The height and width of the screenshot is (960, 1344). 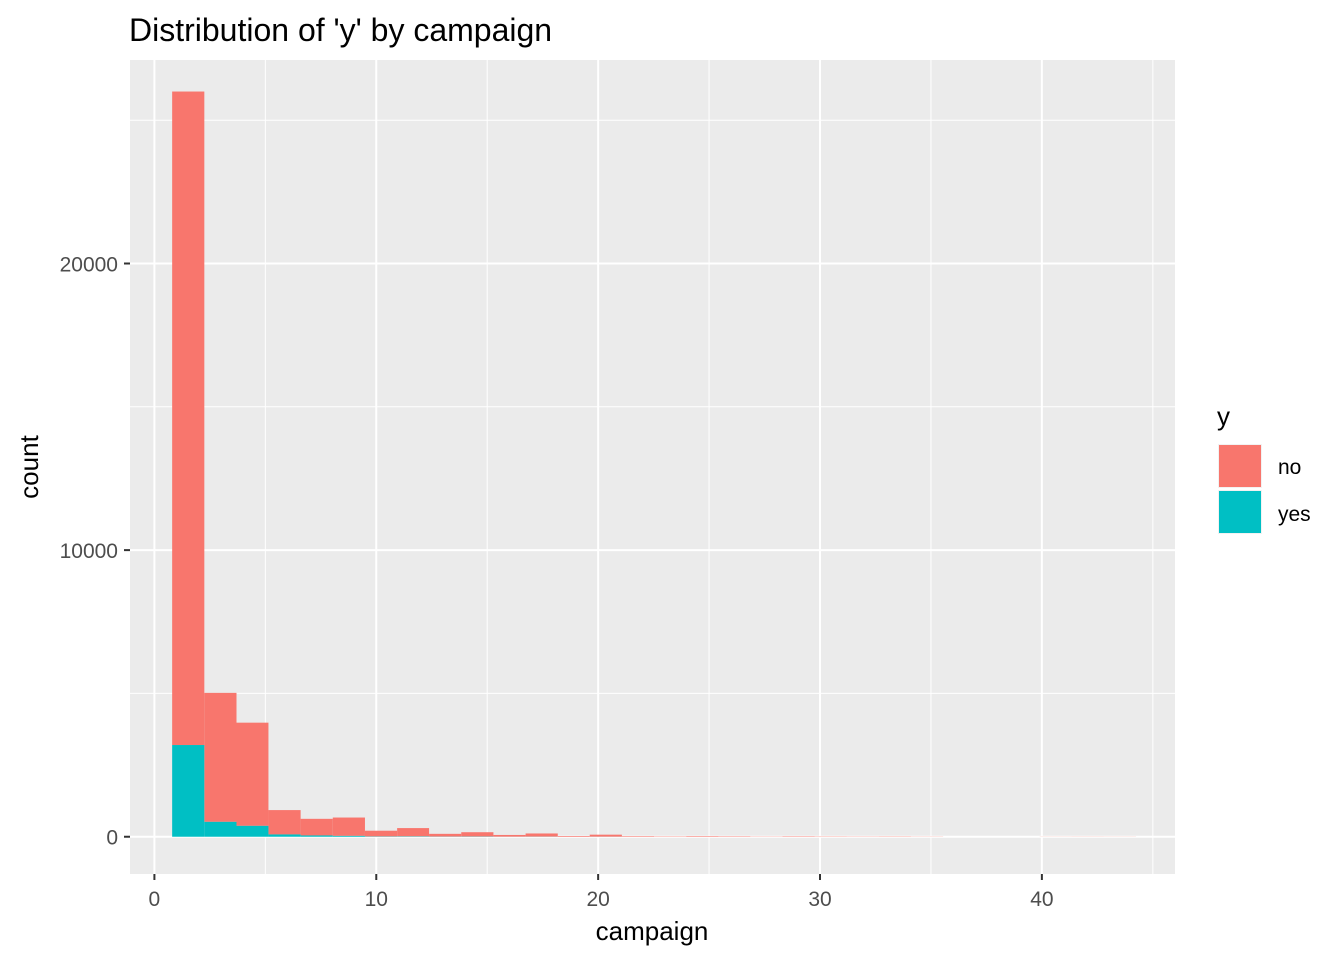 I want to click on x-tick-label: 30, so click(x=819, y=899).